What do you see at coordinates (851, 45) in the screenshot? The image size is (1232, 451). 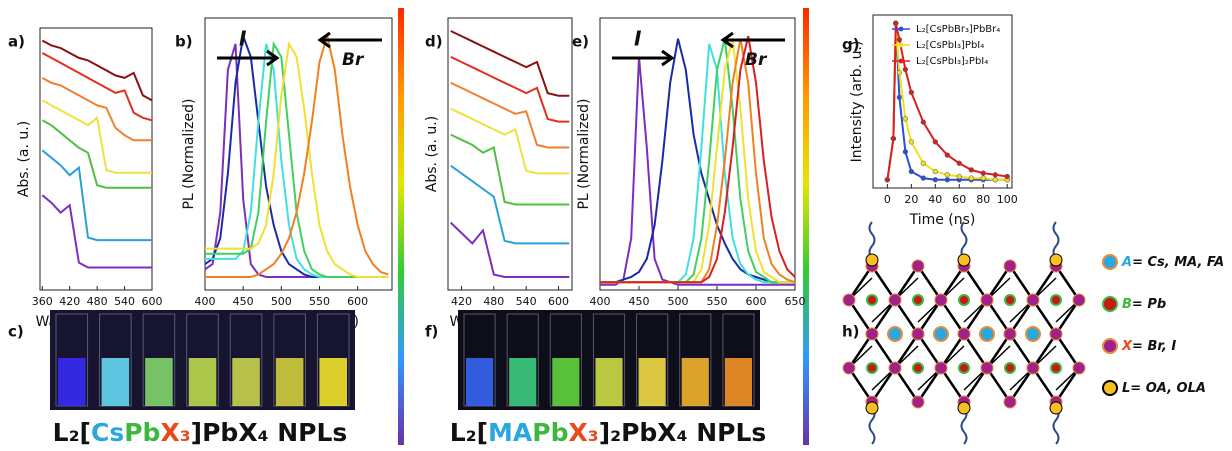 I see `panel-label: g)` at bounding box center [851, 45].